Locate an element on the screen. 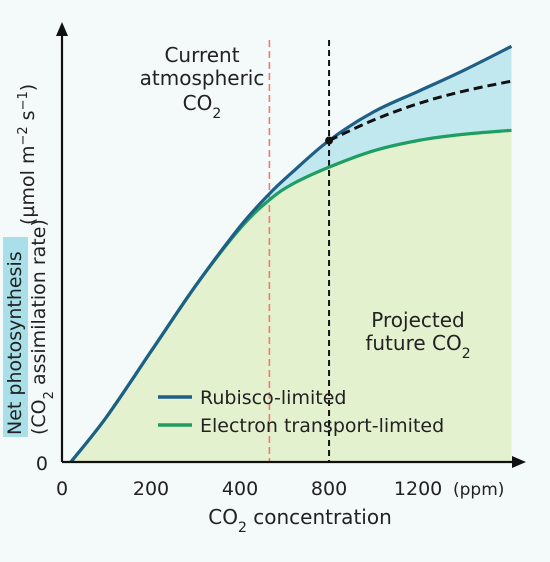 This screenshot has width=550, height=562. x-unit: (ppm) is located at coordinates (478, 490).